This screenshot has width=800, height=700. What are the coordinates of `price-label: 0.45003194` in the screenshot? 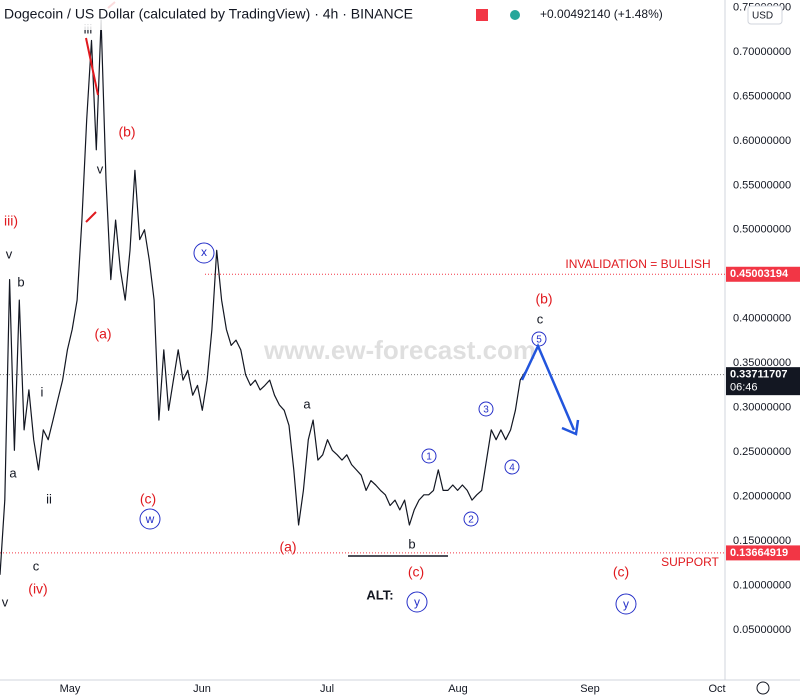 It's located at (759, 274).